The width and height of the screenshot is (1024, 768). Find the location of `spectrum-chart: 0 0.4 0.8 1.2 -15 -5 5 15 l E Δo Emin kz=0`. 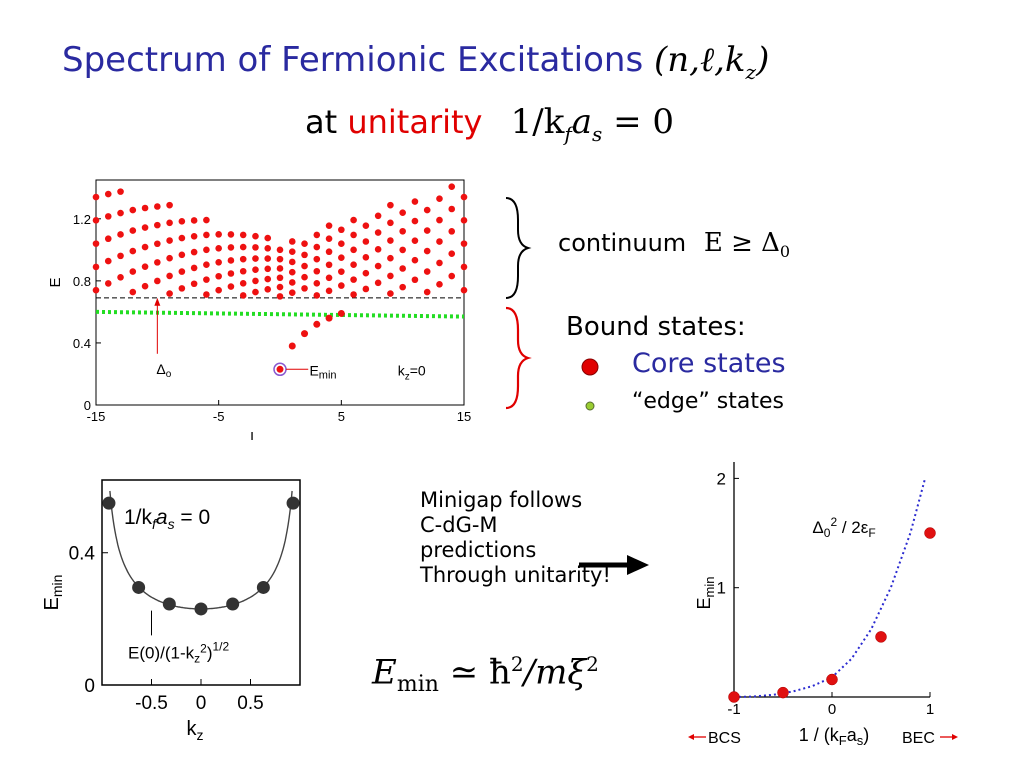

spectrum-chart: 0 0.4 0.8 1.2 -15 -5 5 15 l E Δo Emin kz=0 is located at coordinates (259, 309).